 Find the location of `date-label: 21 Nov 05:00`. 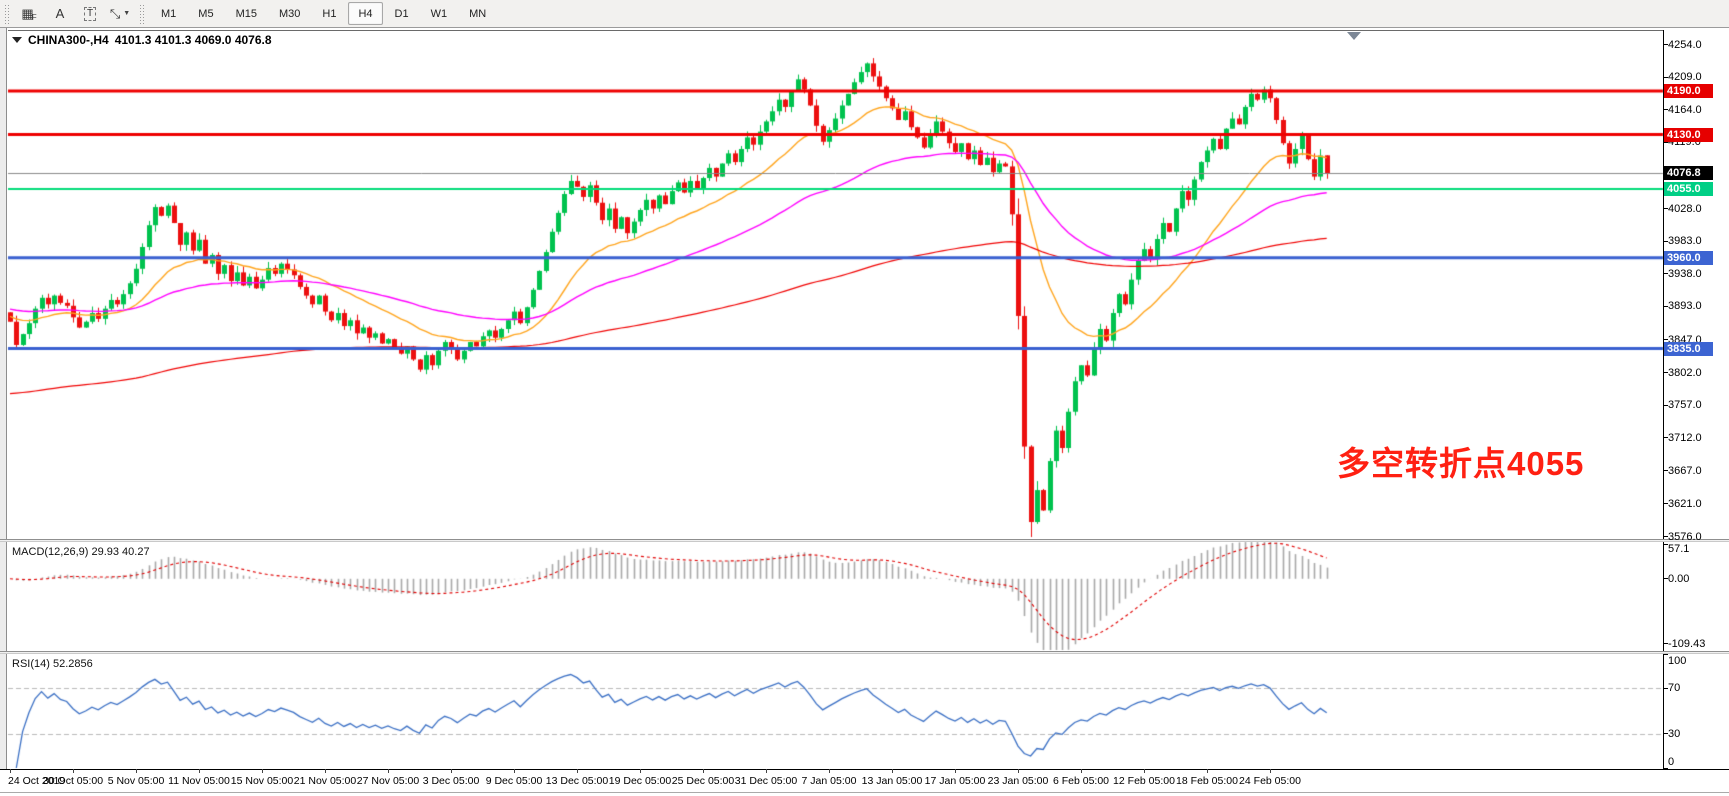

date-label: 21 Nov 05:00 is located at coordinates (325, 781).